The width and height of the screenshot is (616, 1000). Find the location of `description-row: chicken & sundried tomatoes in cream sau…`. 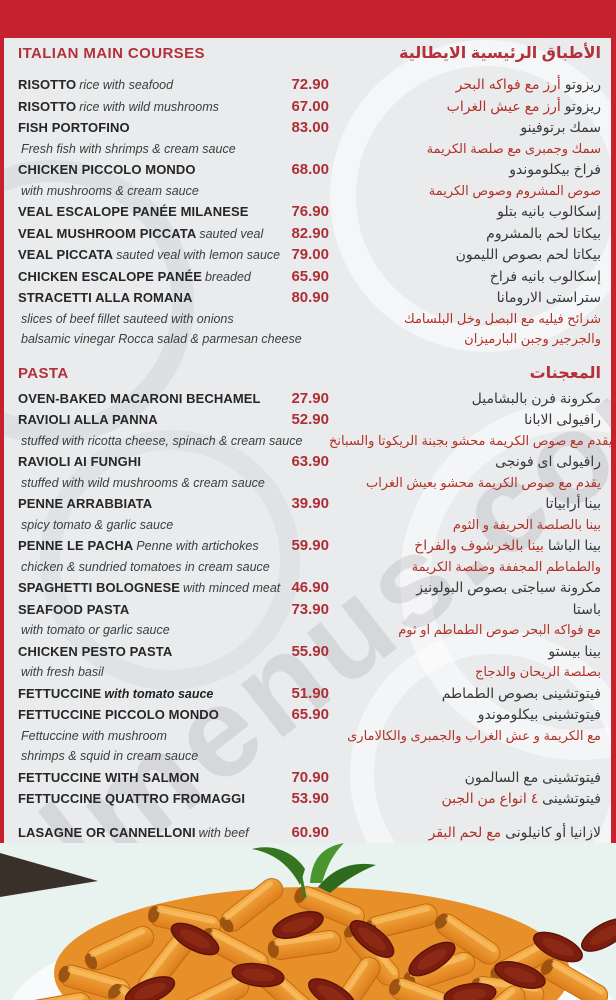

description-row: chicken & sundried tomatoes in cream sau… is located at coordinates (309, 567).